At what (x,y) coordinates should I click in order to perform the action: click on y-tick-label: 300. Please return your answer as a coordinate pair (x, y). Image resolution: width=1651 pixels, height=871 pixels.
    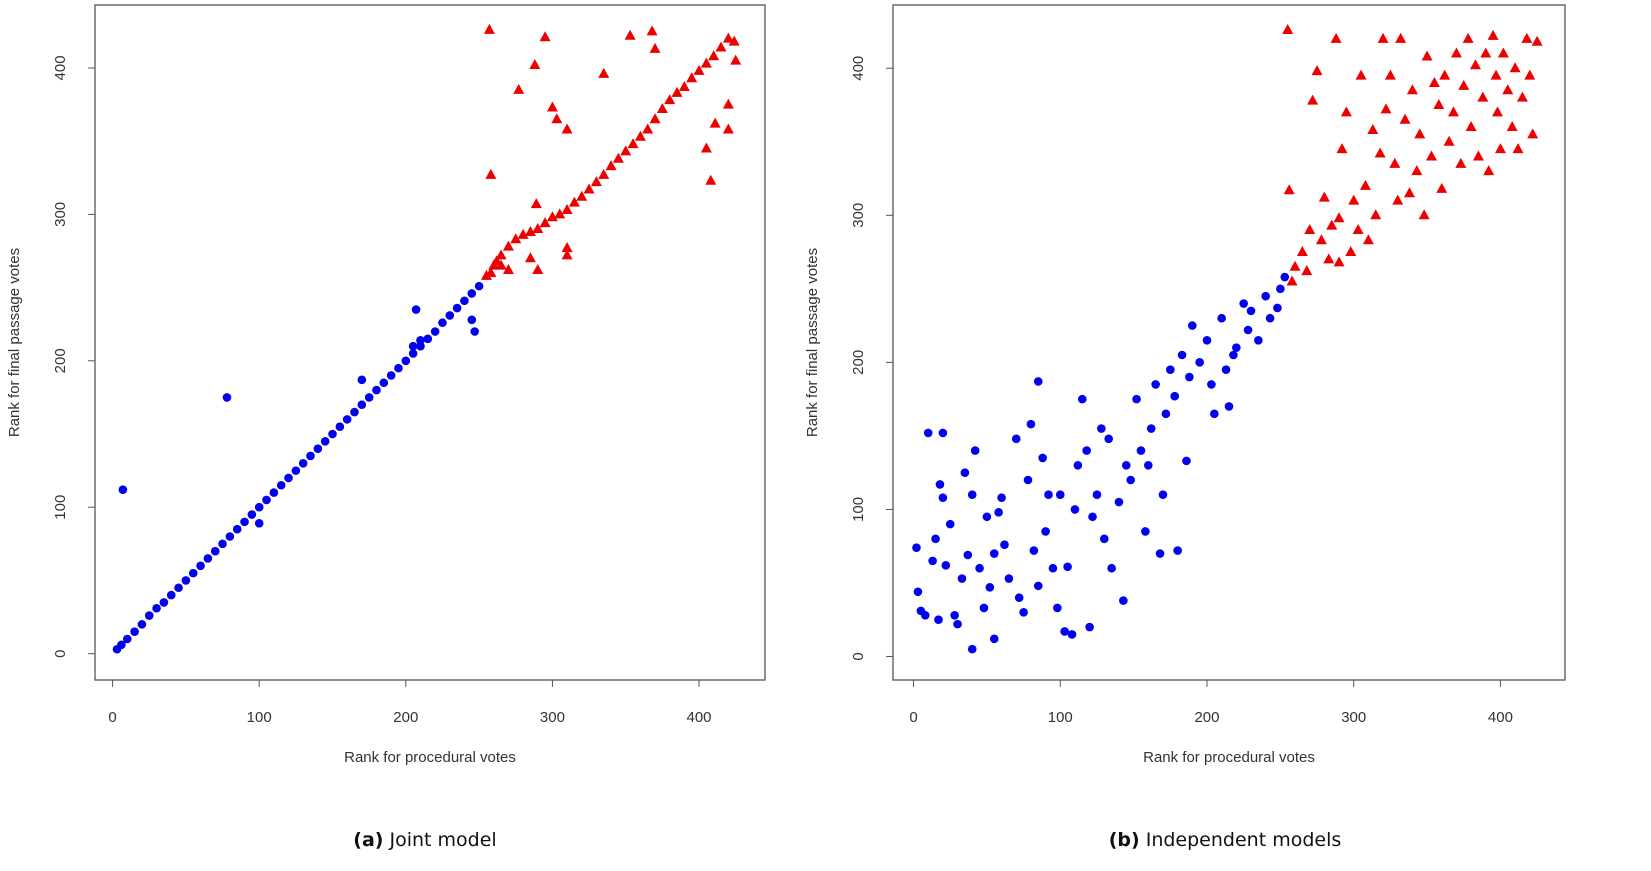
    Looking at the image, I should click on (60, 214).